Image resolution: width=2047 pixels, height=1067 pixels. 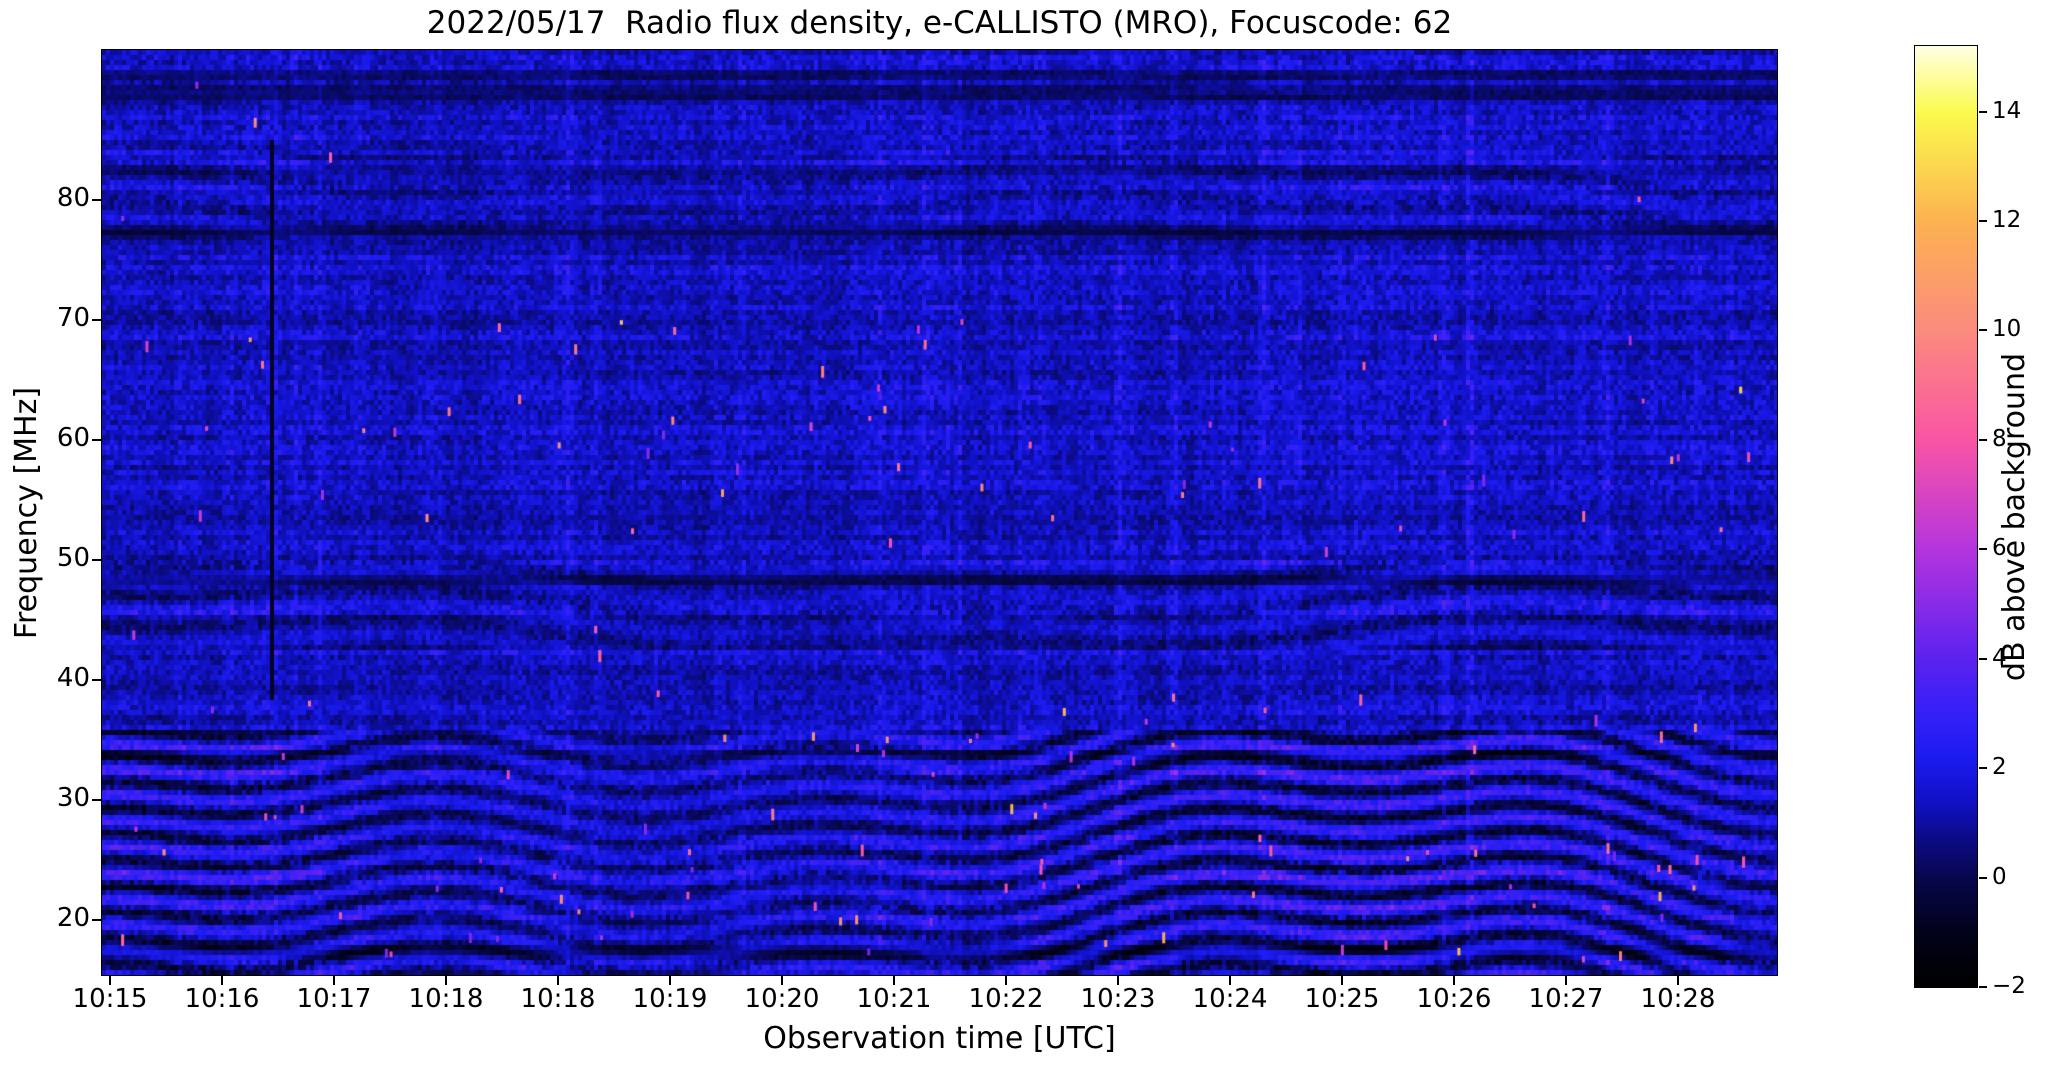 What do you see at coordinates (73, 198) in the screenshot?
I see `y-tick-label: 80` at bounding box center [73, 198].